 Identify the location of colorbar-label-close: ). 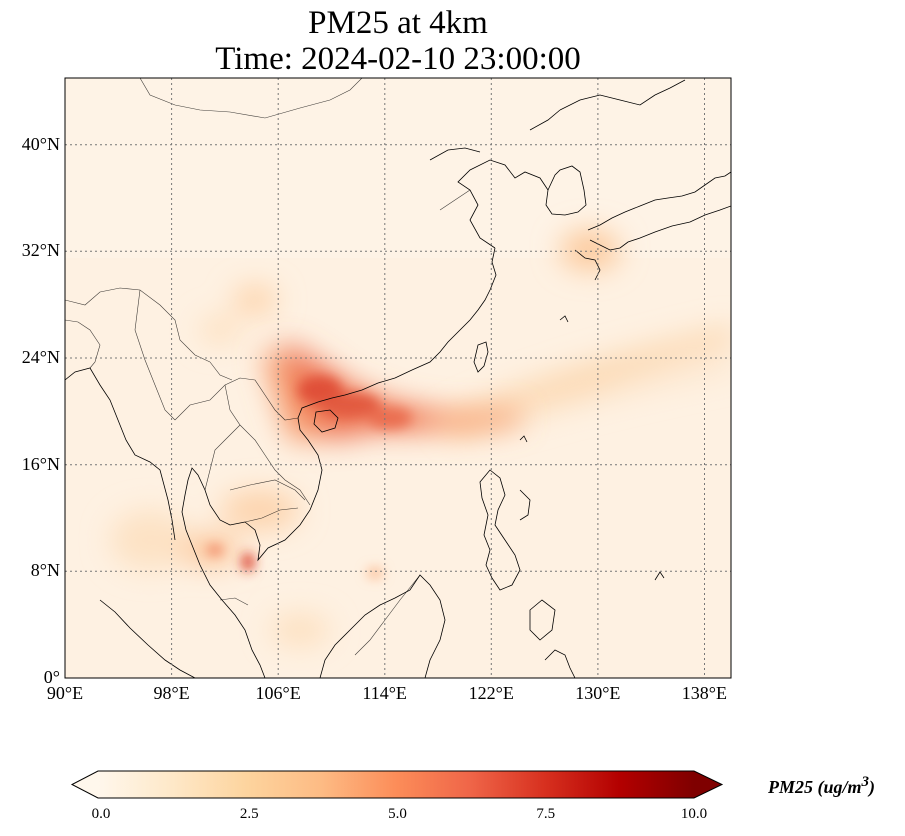
(872, 787).